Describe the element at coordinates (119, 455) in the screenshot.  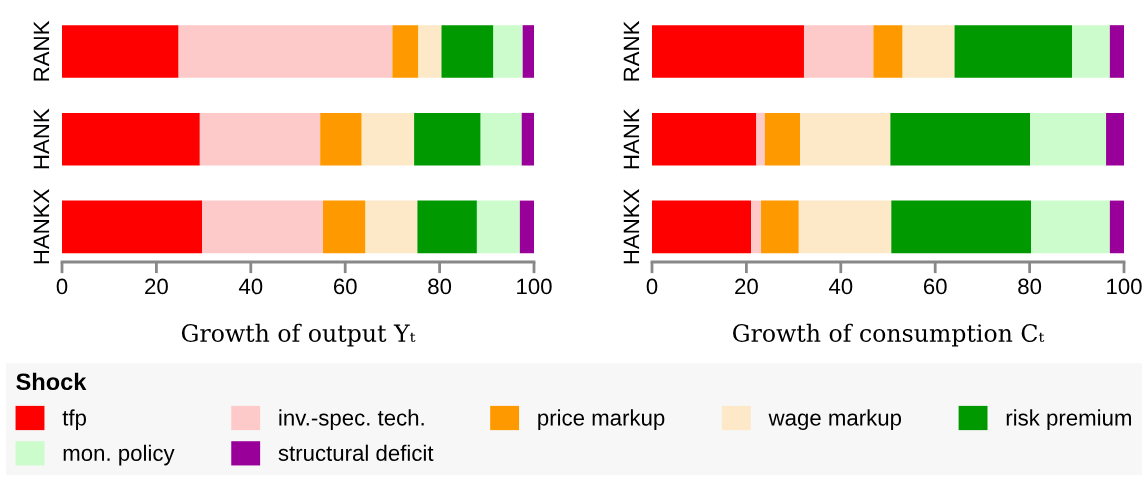
I see `legend-label: mon. policy` at that location.